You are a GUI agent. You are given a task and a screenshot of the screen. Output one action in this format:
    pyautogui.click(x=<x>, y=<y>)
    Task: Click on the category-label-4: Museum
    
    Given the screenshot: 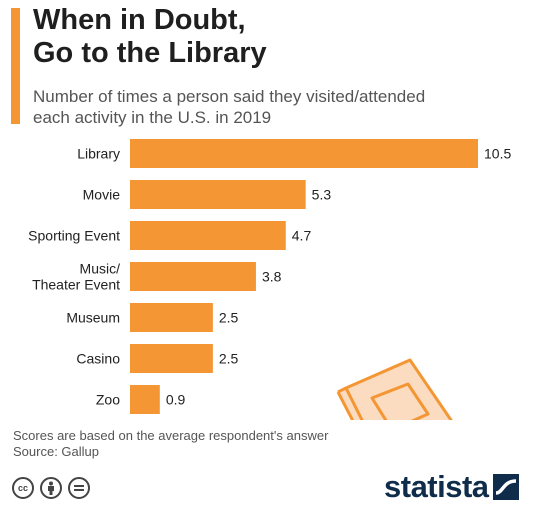 What is the action you would take?
    pyautogui.click(x=93, y=318)
    